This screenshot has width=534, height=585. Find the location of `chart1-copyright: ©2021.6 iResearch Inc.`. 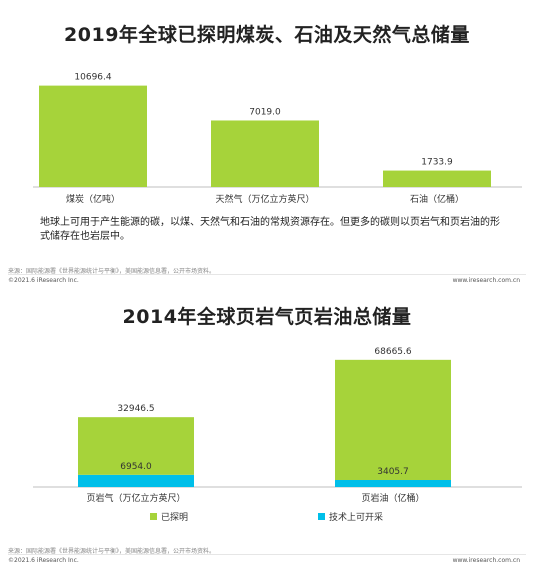

chart1-copyright: ©2021.6 iResearch Inc. is located at coordinates (43, 280).